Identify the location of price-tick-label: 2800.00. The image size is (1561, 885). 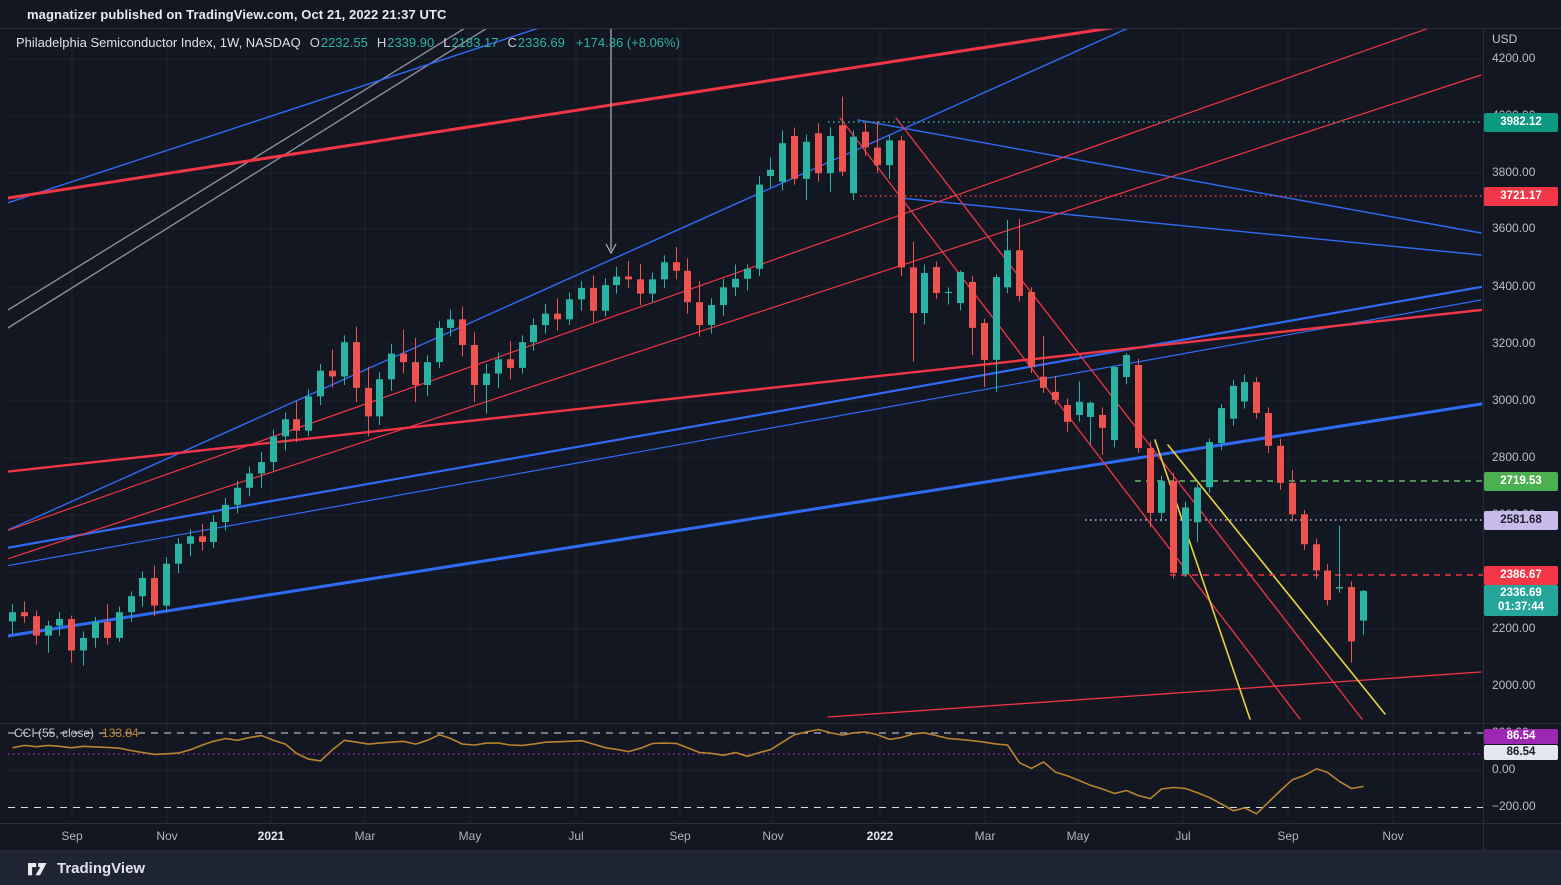
(1514, 457).